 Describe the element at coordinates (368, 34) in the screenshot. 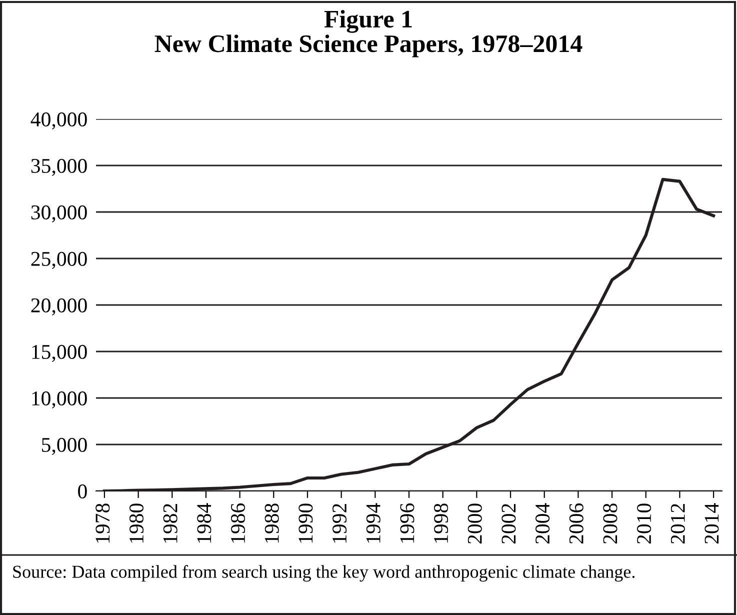

I see `chart-title: Figure 1 New Climate Science Papers, 1978–2014` at that location.